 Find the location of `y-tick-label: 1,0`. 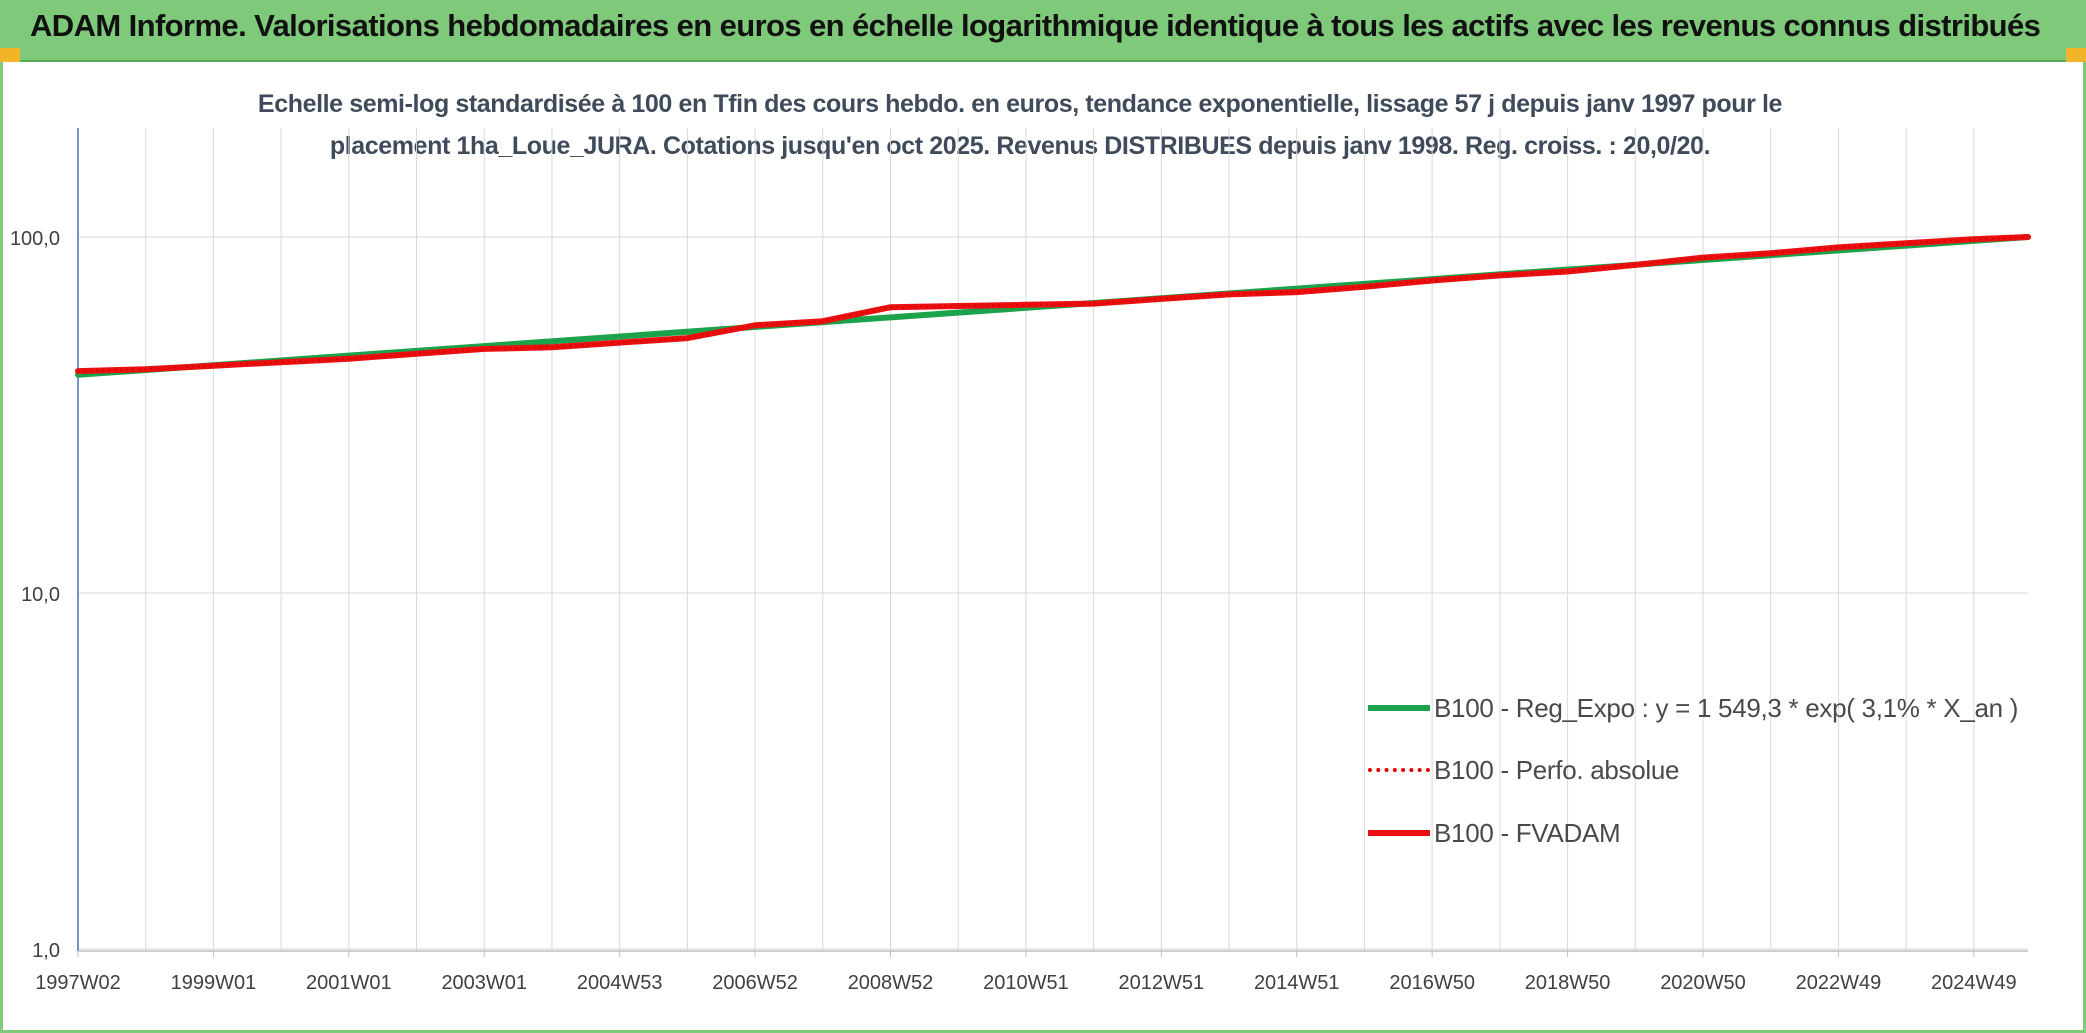

y-tick-label: 1,0 is located at coordinates (46, 951).